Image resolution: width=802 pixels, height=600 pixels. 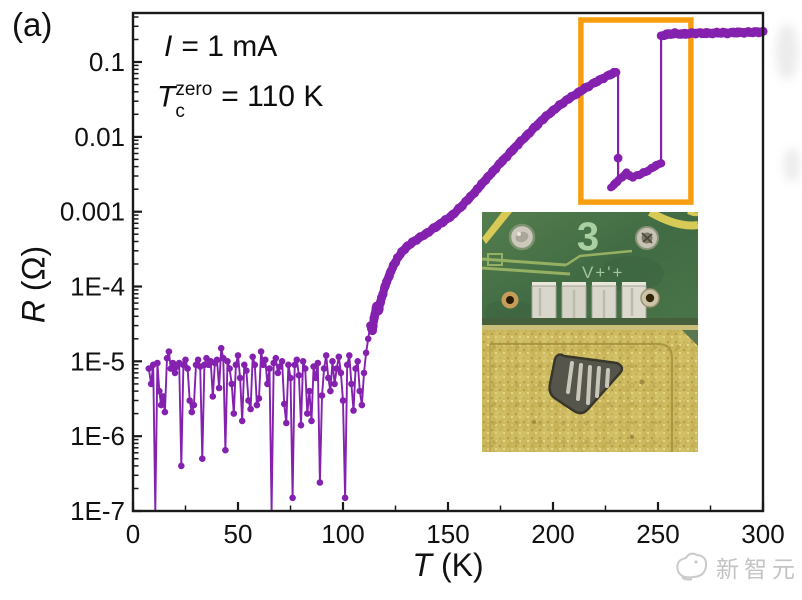 I want to click on x-tick-label: 200, so click(x=552, y=534).